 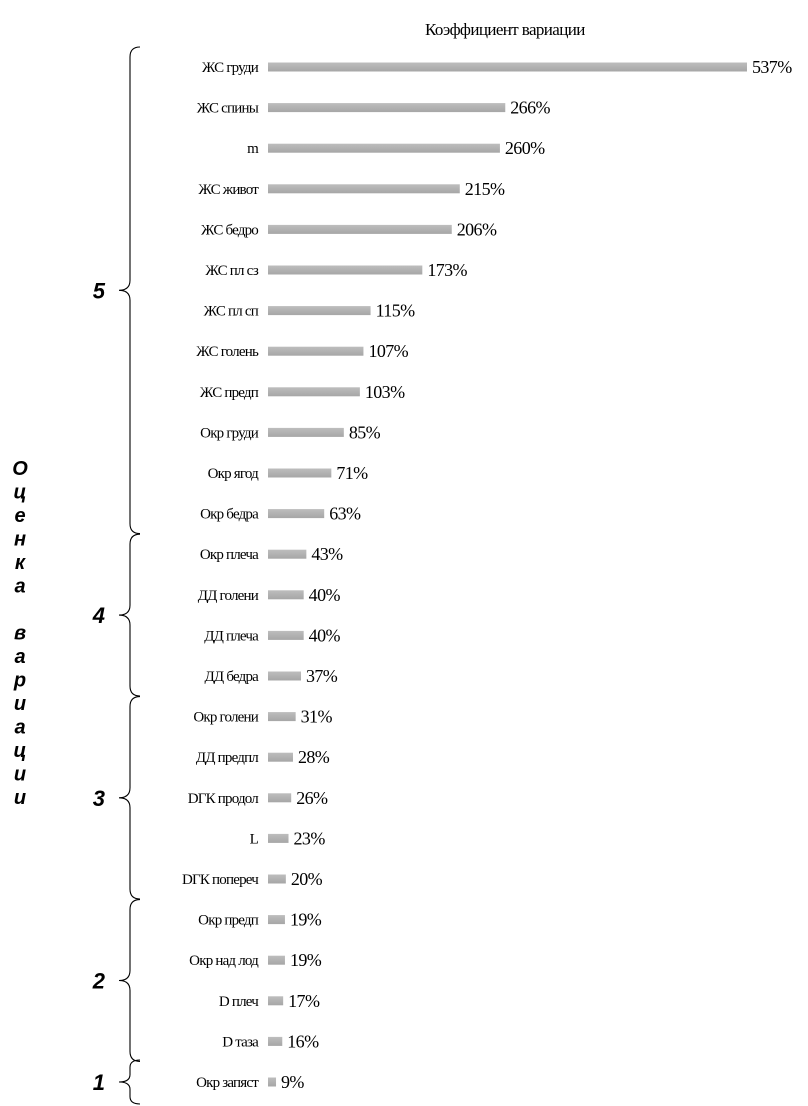 I want to click on side-label-letter: О, so click(x=20, y=469).